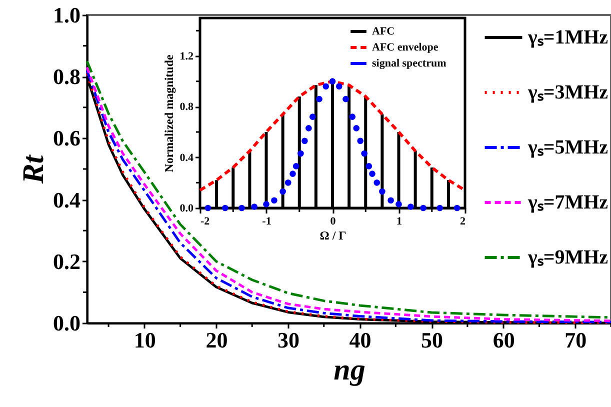 Image resolution: width=611 pixels, height=407 pixels. What do you see at coordinates (360, 340) in the screenshot?
I see `x-tick-label: 40` at bounding box center [360, 340].